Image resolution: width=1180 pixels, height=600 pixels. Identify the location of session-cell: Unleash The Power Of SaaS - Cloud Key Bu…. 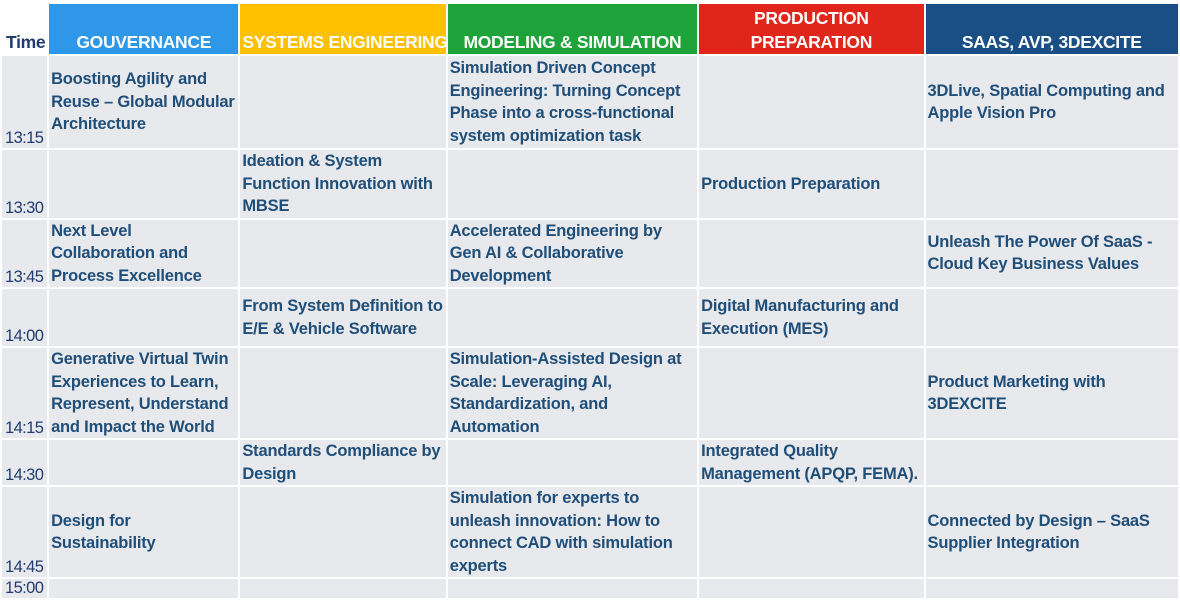
(1051, 253).